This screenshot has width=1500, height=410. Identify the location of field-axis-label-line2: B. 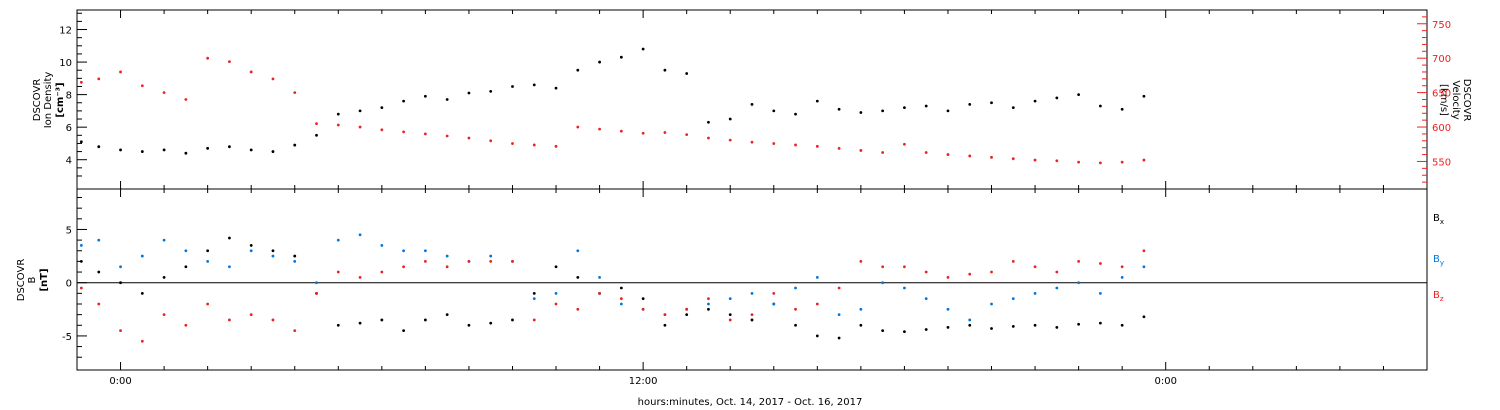
(32, 279).